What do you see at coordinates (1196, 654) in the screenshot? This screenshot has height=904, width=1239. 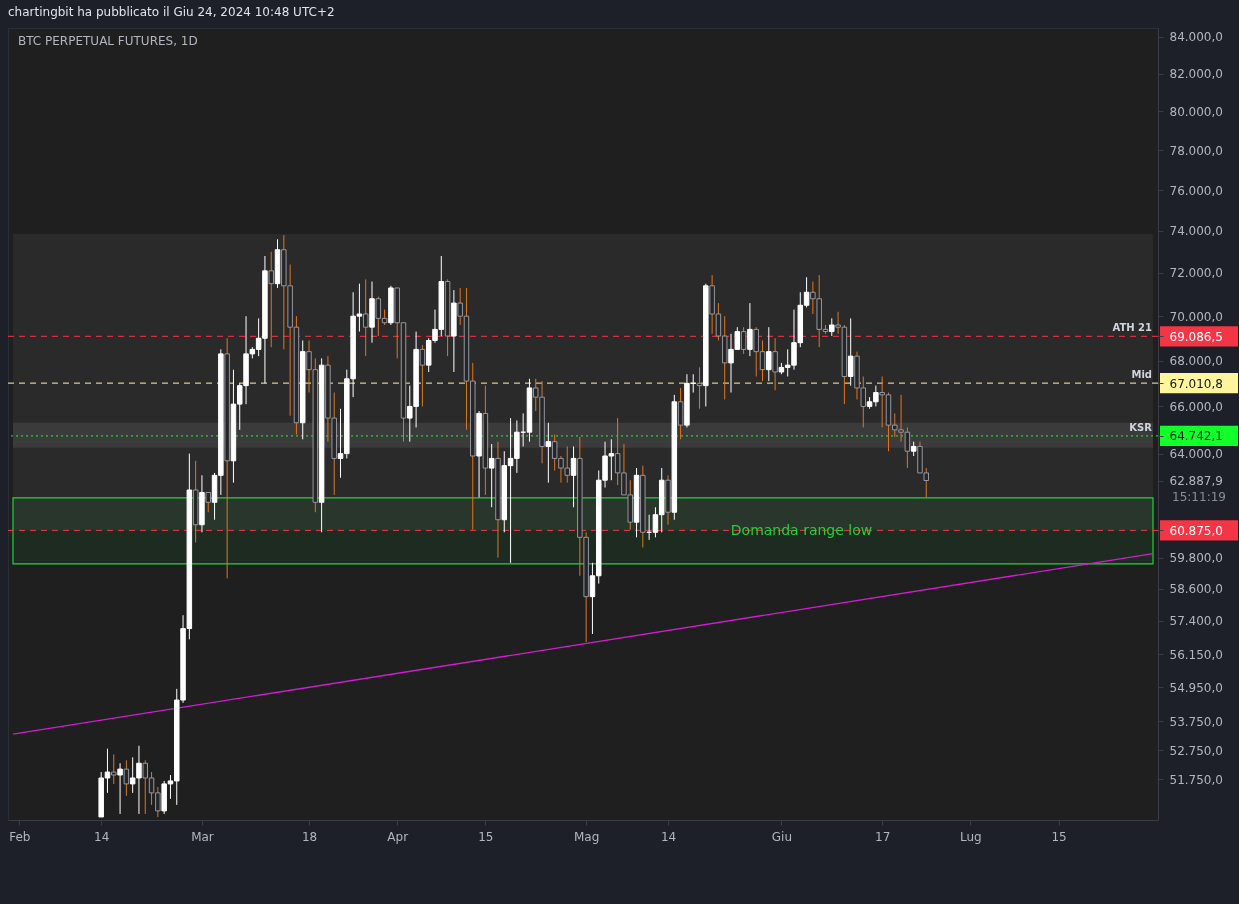 I see `y-tick-label: 56.150,0` at bounding box center [1196, 654].